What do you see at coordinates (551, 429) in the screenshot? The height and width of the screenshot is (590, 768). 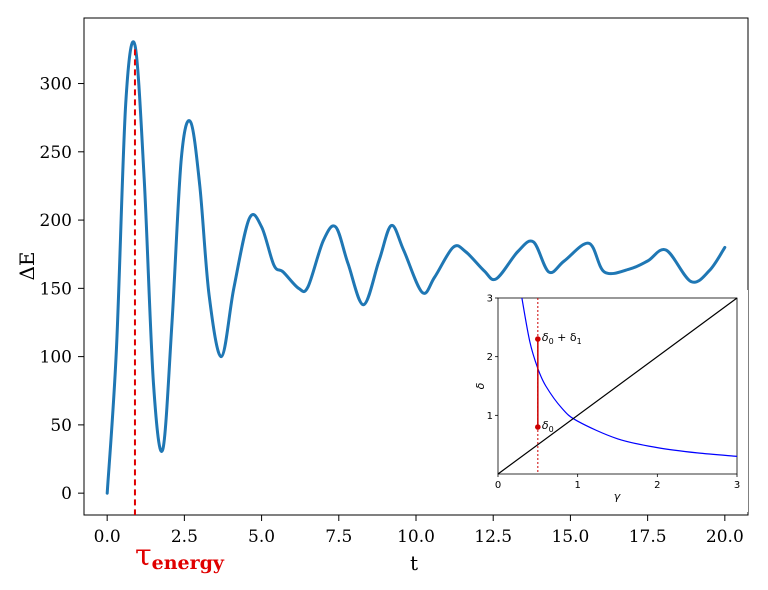 I see `ann0-sub: 0` at bounding box center [551, 429].